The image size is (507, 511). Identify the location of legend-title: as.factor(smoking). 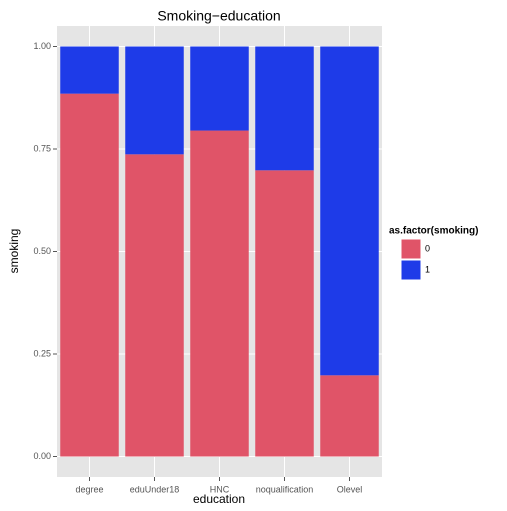
(433, 231).